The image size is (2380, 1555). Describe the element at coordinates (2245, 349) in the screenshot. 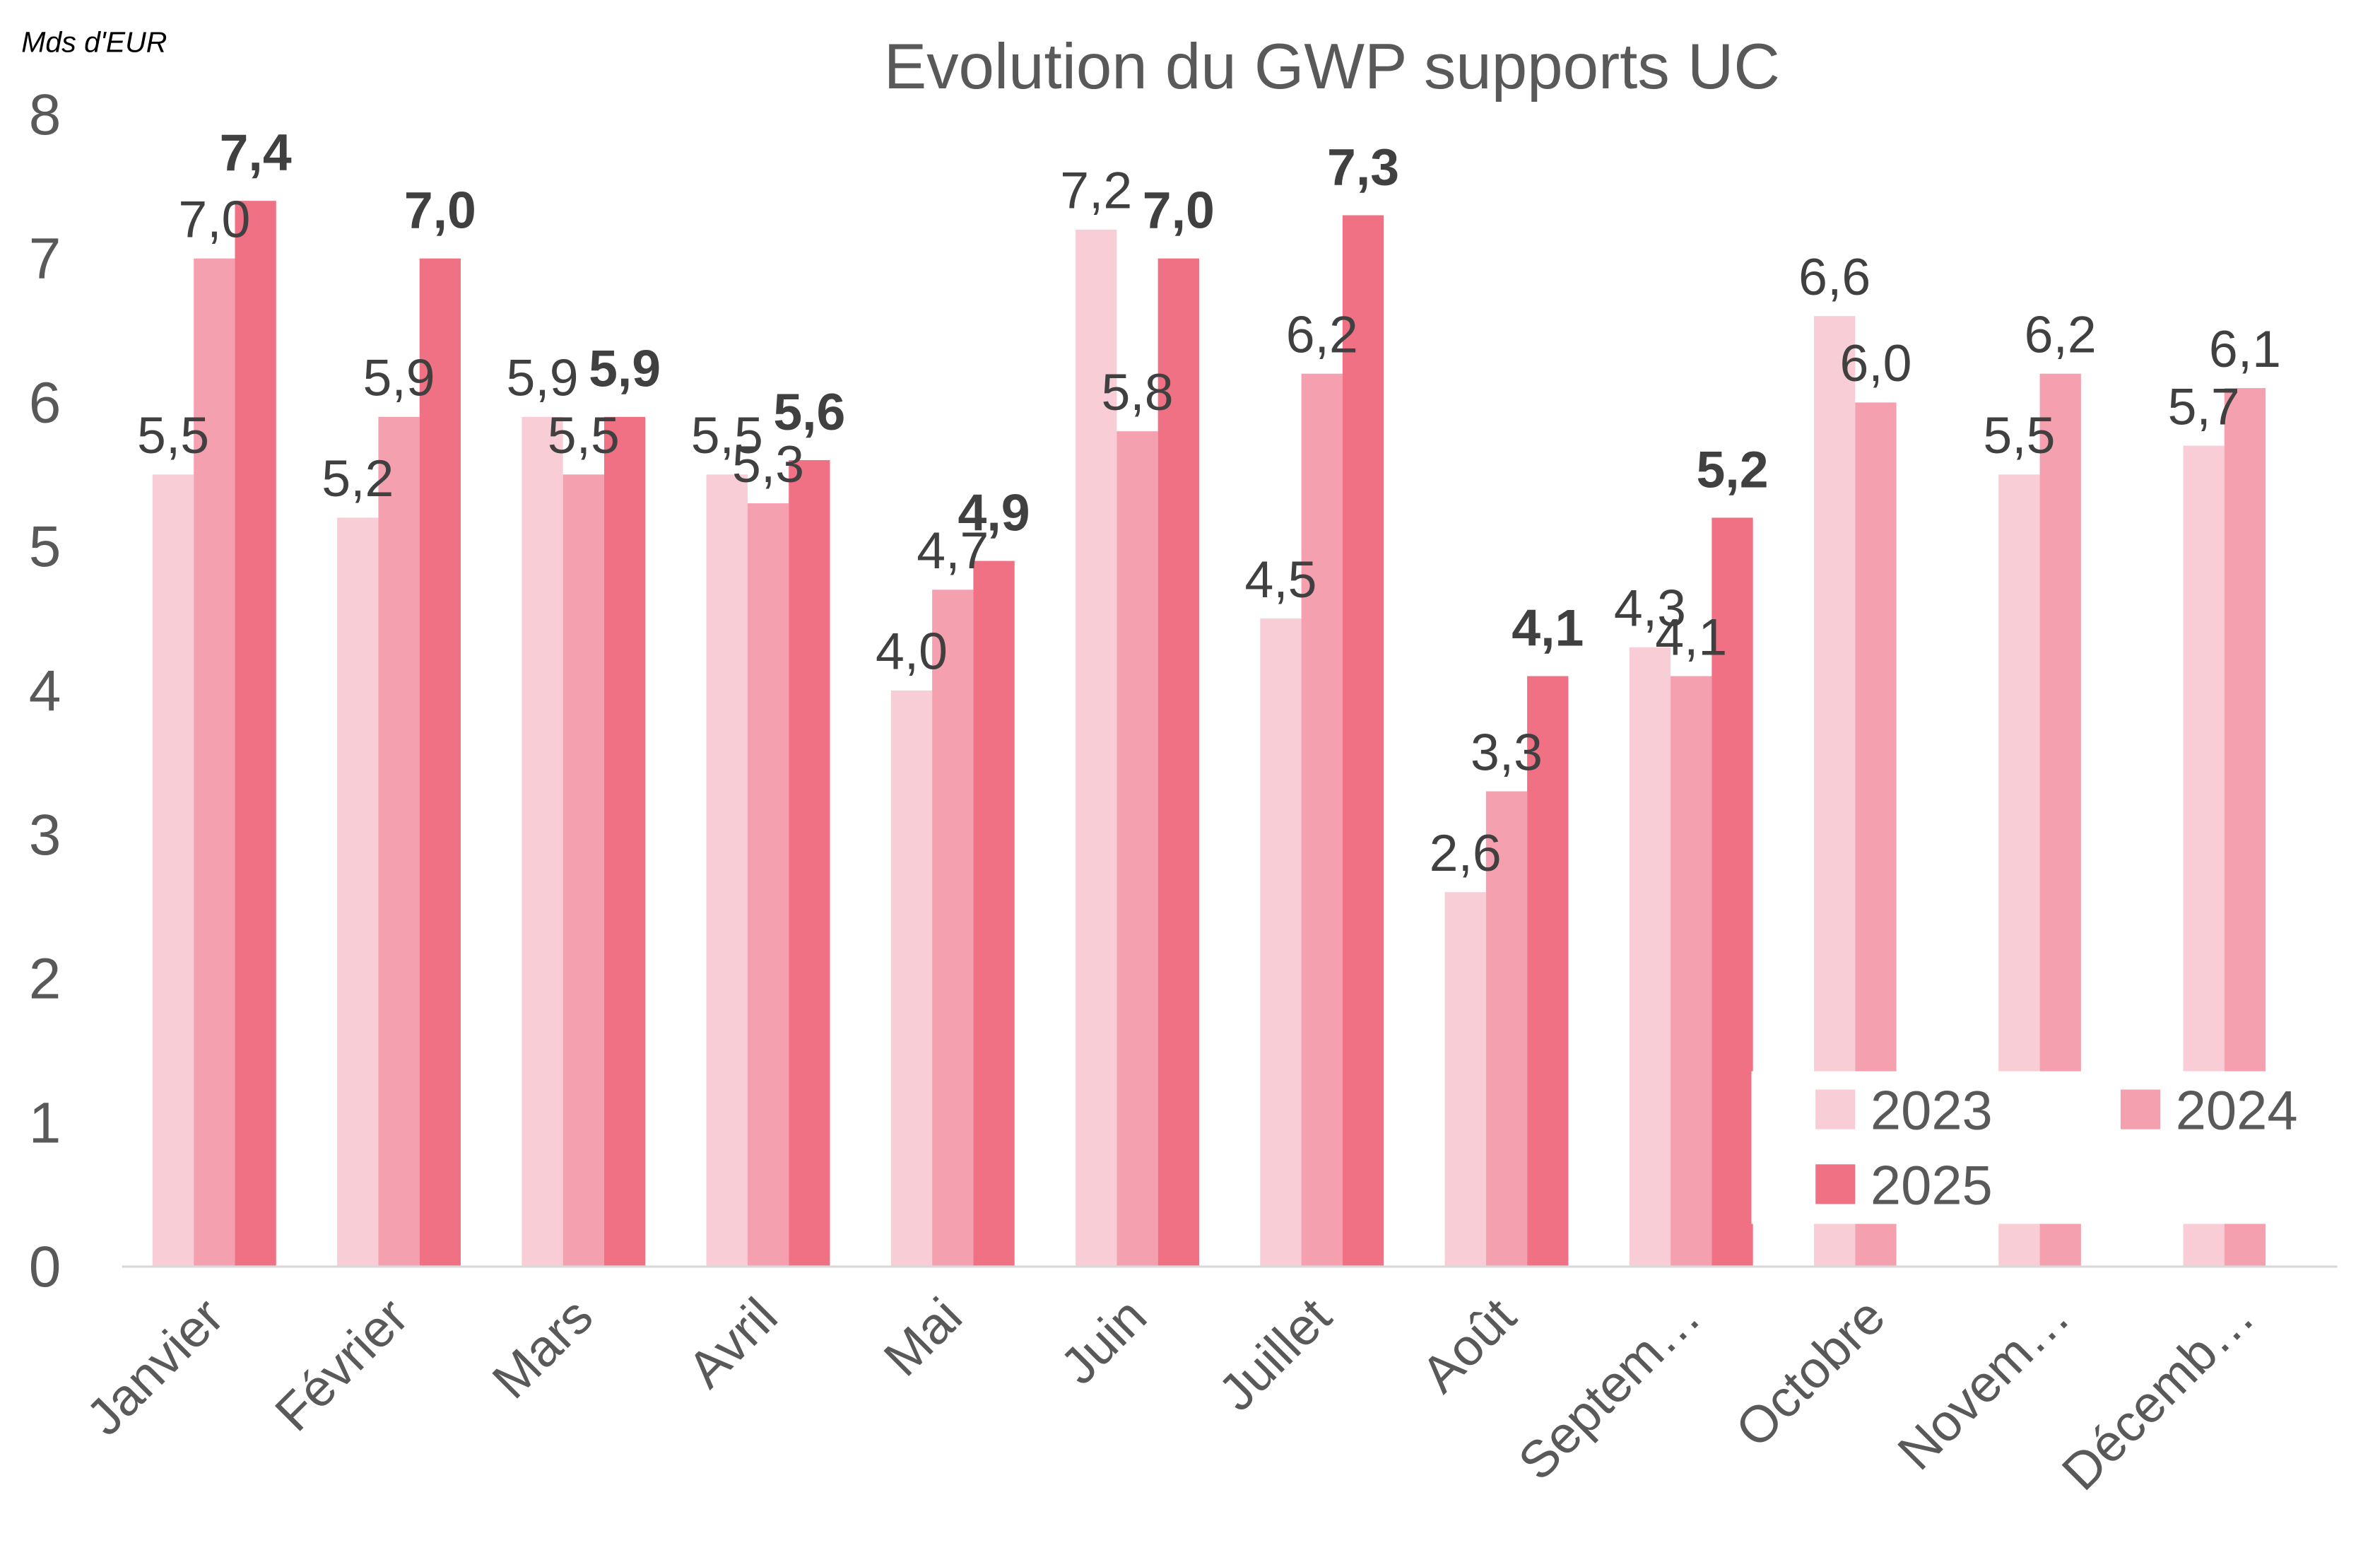

I see `data-label: 6,1` at that location.